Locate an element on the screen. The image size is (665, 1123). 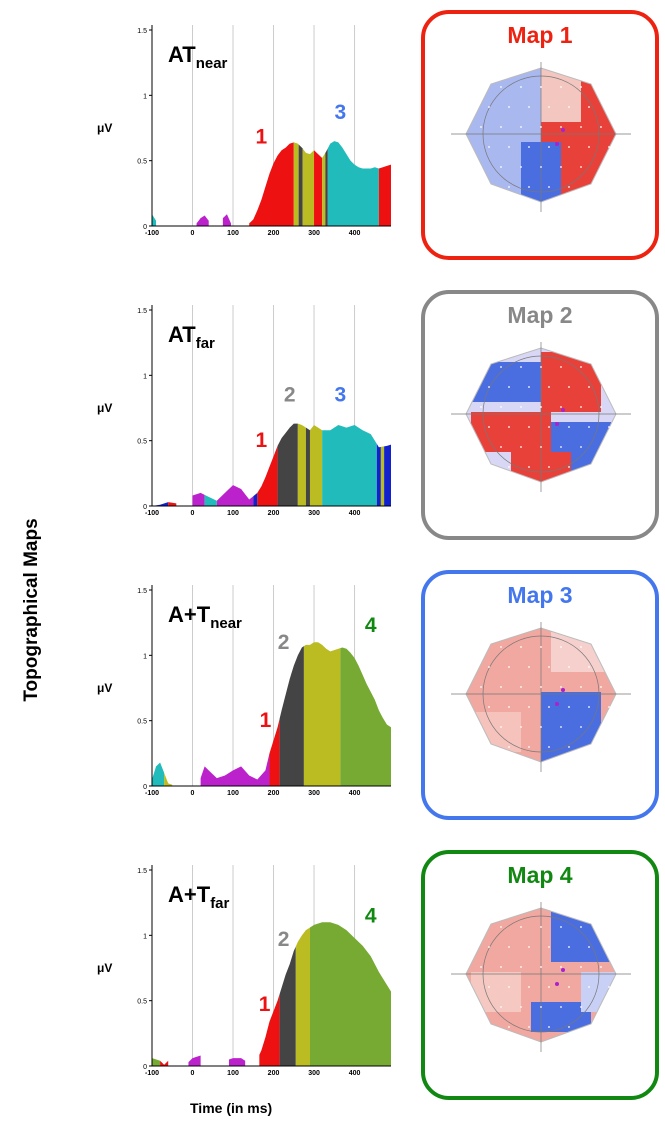
segment-label: 3 is located at coordinates (341, 394).